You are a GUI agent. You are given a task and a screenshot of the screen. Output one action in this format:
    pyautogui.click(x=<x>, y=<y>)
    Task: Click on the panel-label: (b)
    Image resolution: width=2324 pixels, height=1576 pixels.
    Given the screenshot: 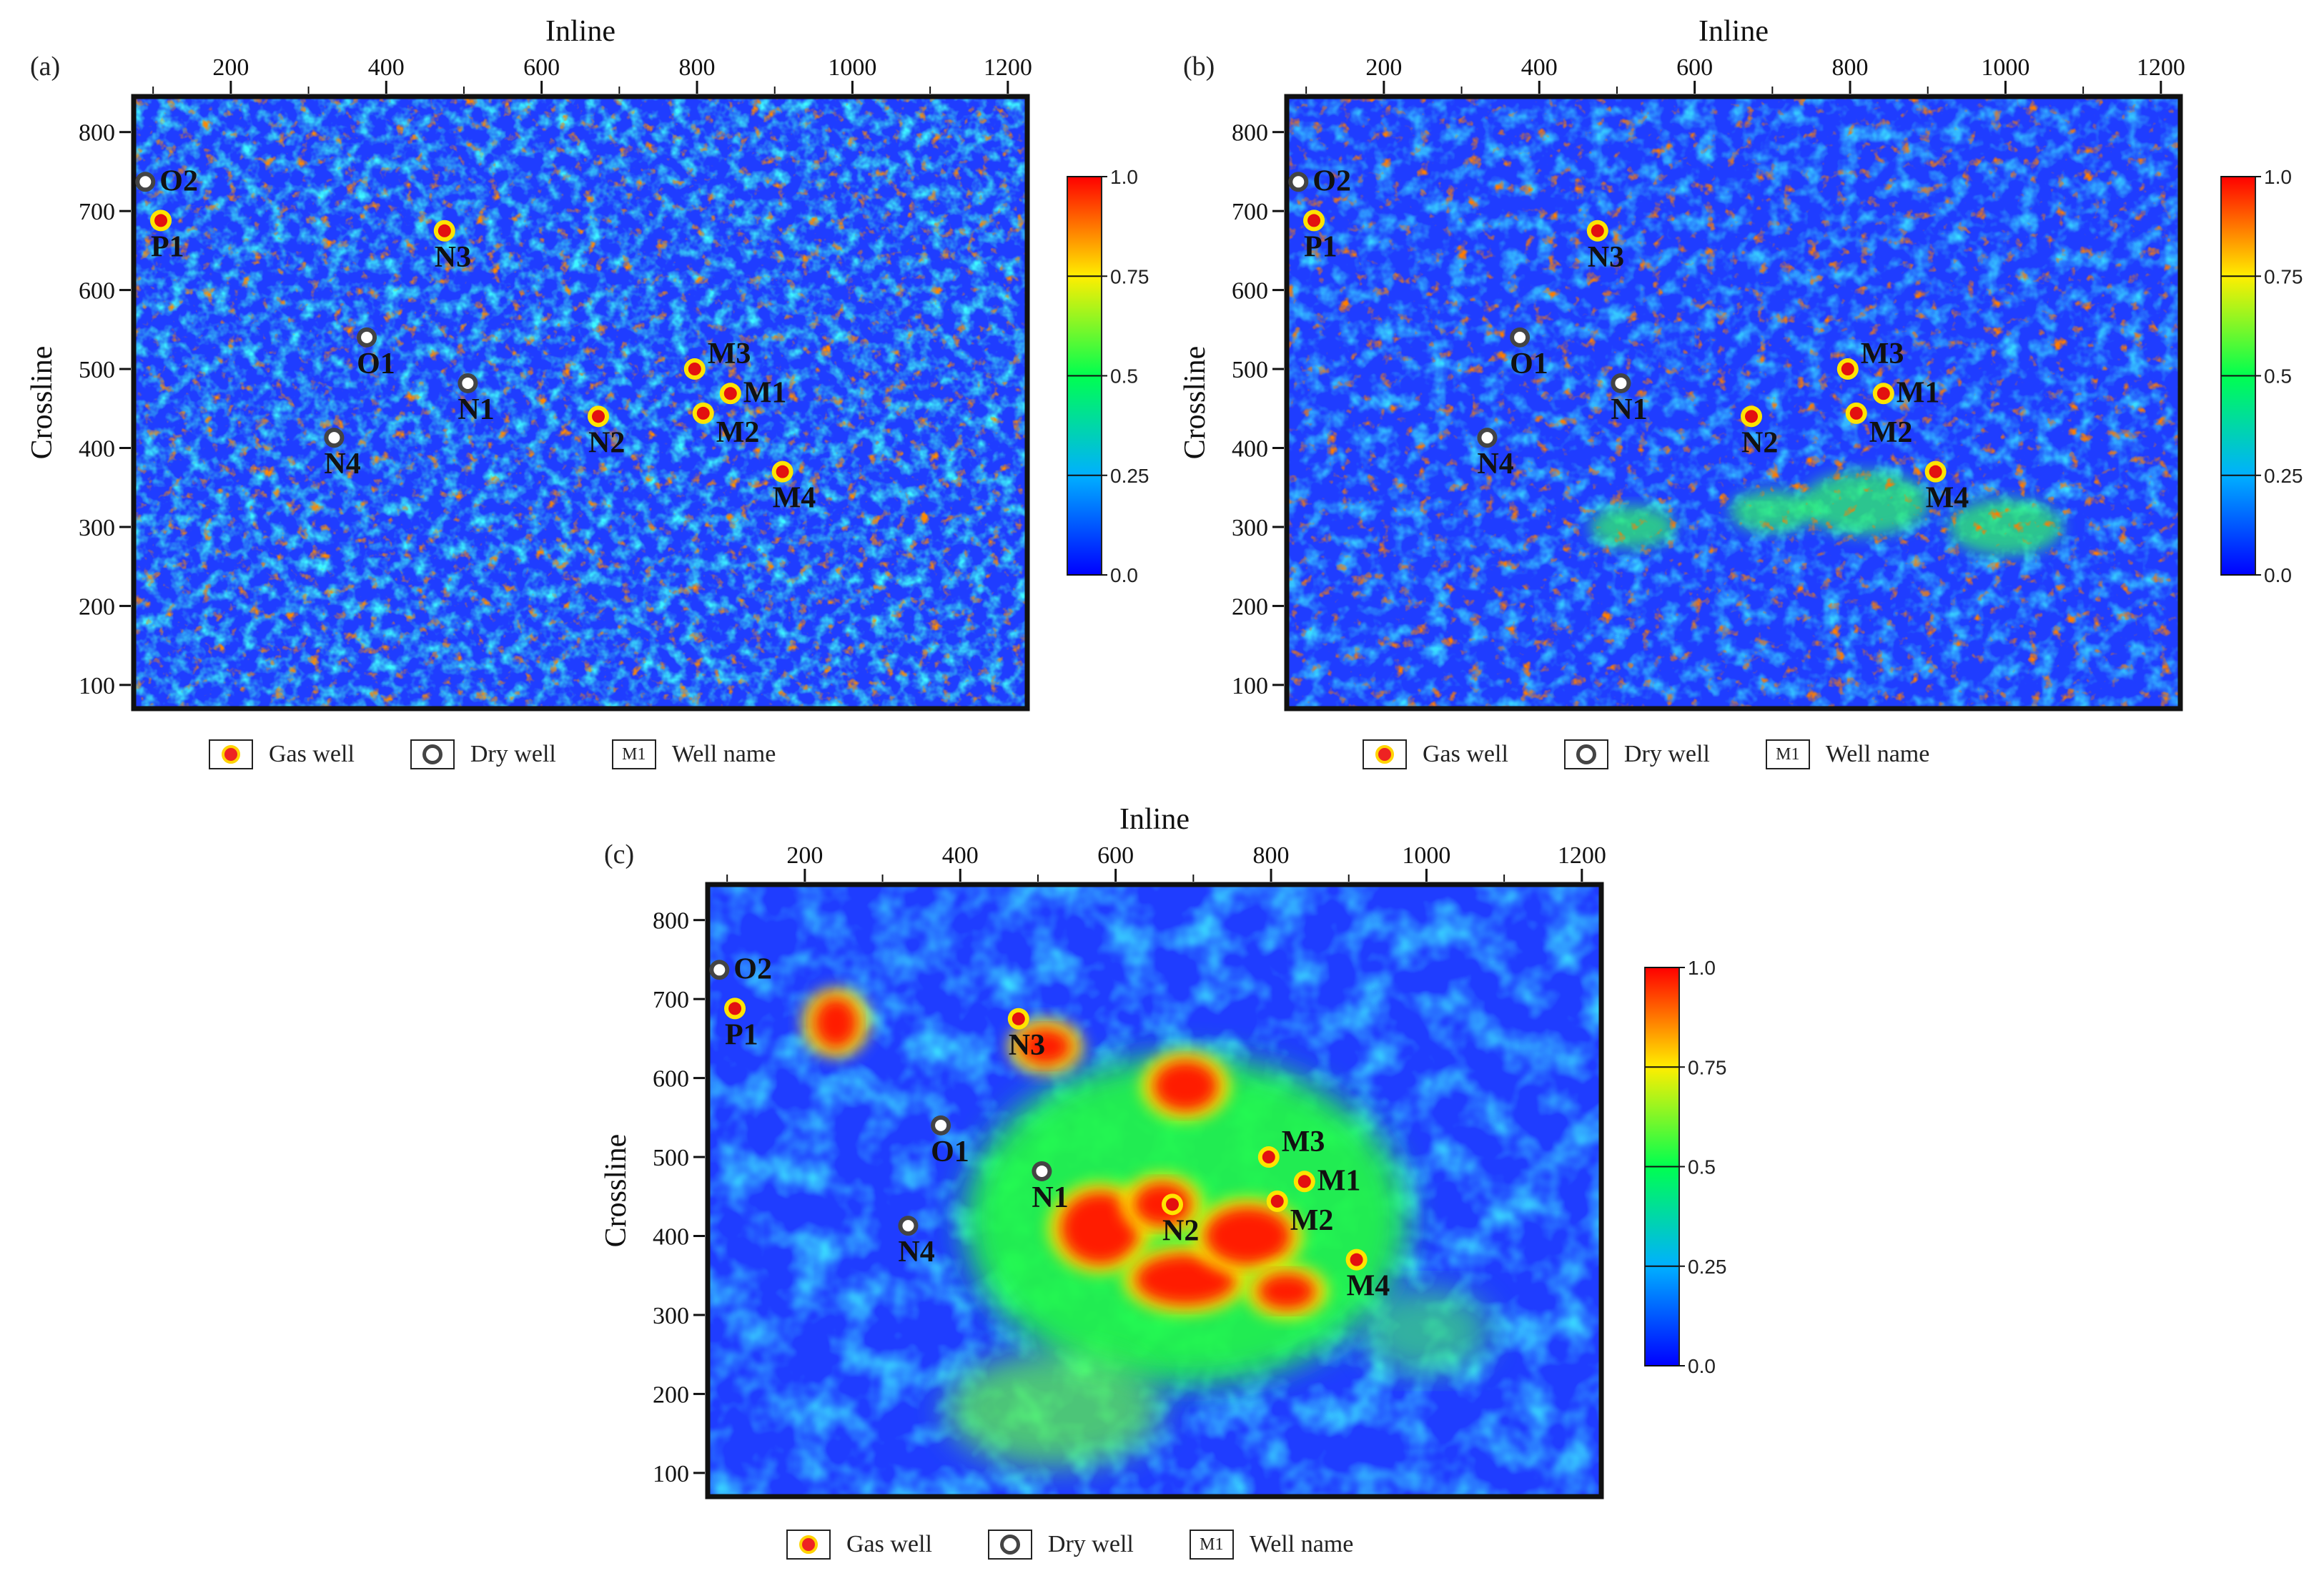 What is the action you would take?
    pyautogui.click(x=1199, y=66)
    